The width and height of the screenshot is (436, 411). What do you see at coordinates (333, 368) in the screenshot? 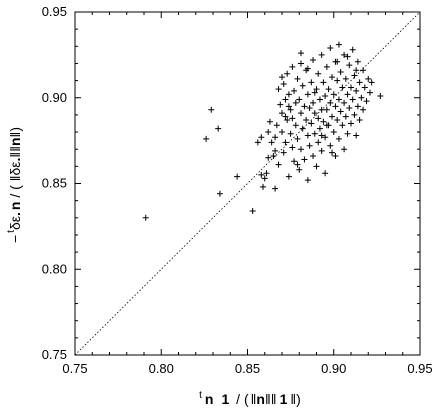
I see `x-tick-label: 0.90` at bounding box center [333, 368].